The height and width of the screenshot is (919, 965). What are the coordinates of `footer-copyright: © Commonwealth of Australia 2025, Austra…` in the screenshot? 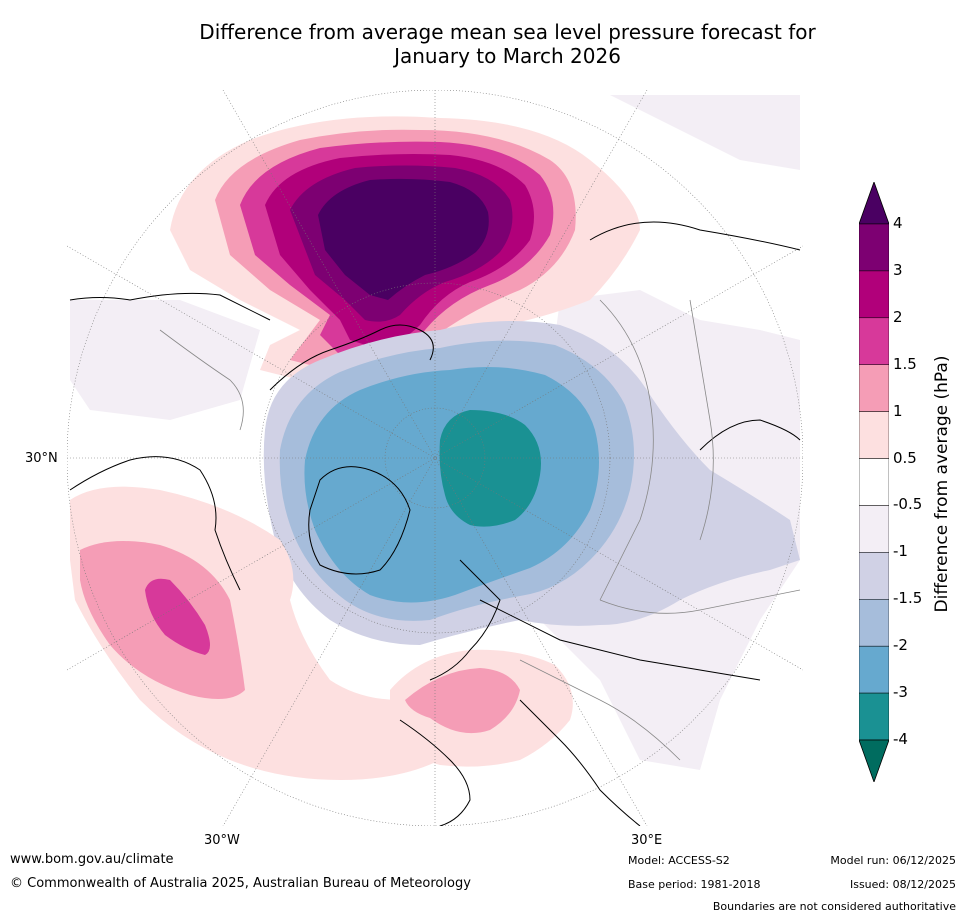 It's located at (240, 883).